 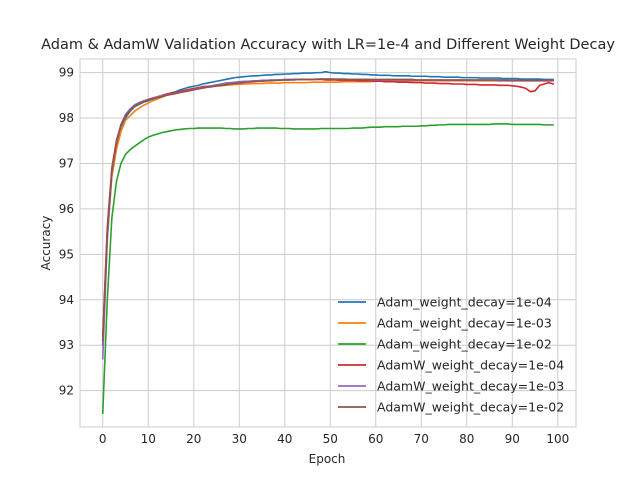 What do you see at coordinates (375, 439) in the screenshot?
I see `x-tick-label: 60` at bounding box center [375, 439].